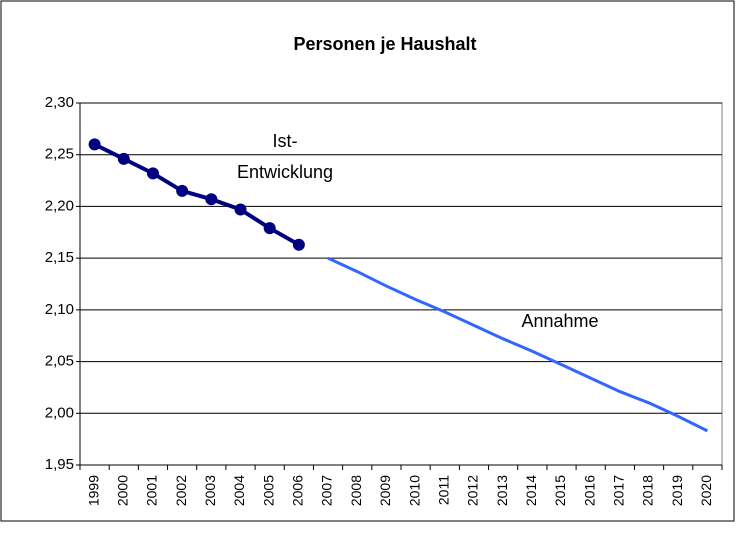 This screenshot has width=736, height=539. I want to click on x-tick-label: 2007, so click(327, 490).